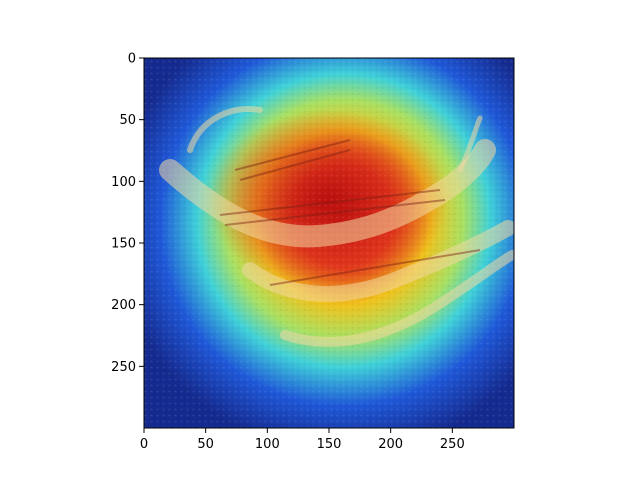 This screenshot has height=480, width=640. Describe the element at coordinates (205, 444) in the screenshot. I see `x-tick-label: 50` at that location.